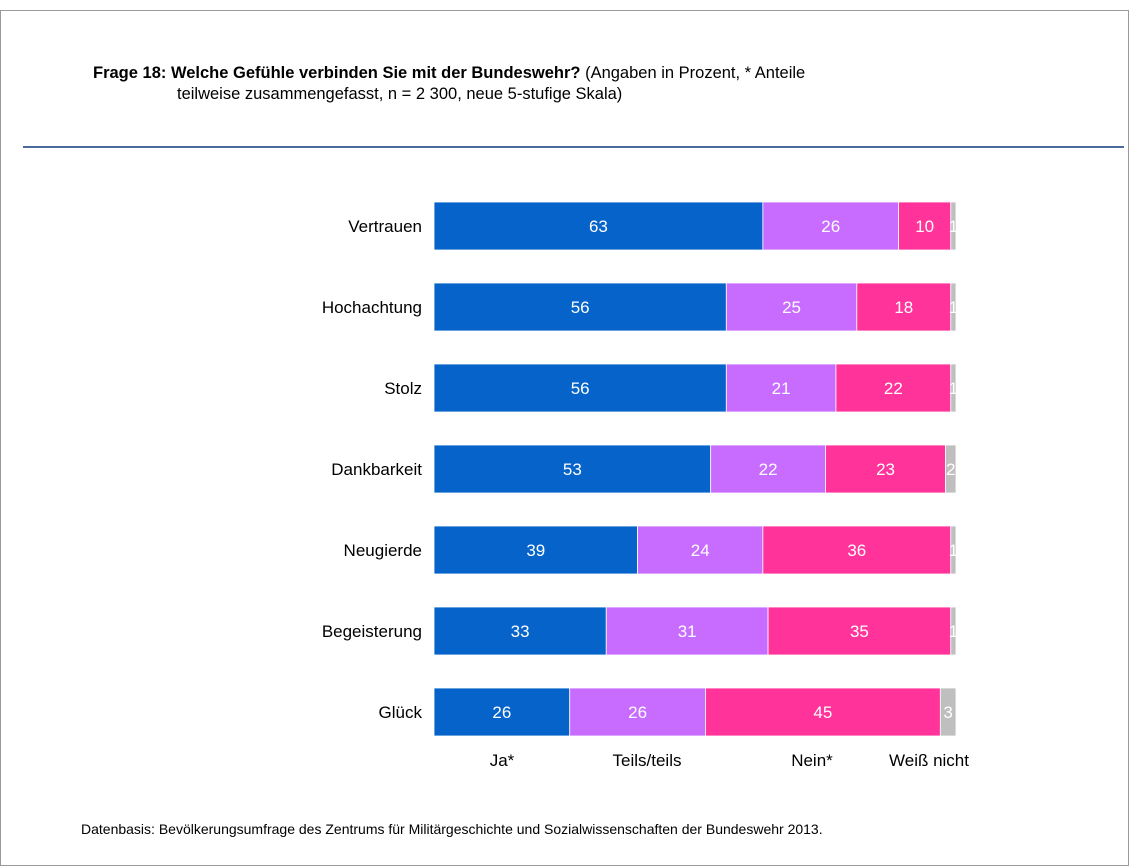 The image size is (1130, 867). Describe the element at coordinates (924, 226) in the screenshot. I see `data-label: 10` at that location.